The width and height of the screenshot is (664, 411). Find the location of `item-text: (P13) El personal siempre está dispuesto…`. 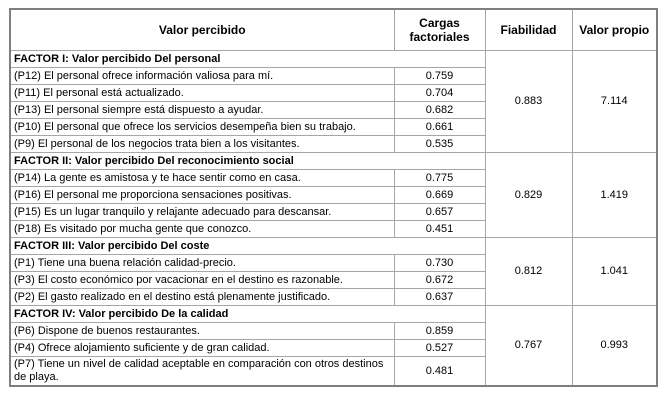

item-text: (P13) El personal siempre está dispuesto… is located at coordinates (202, 110).